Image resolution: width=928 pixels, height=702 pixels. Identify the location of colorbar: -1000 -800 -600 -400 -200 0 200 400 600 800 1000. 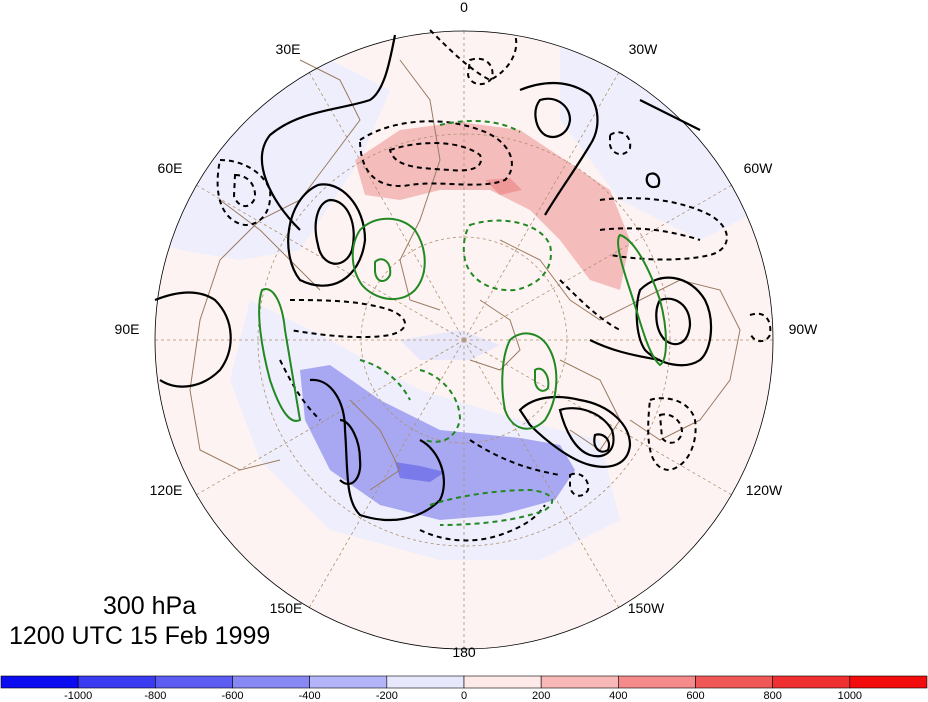
(464, 688).